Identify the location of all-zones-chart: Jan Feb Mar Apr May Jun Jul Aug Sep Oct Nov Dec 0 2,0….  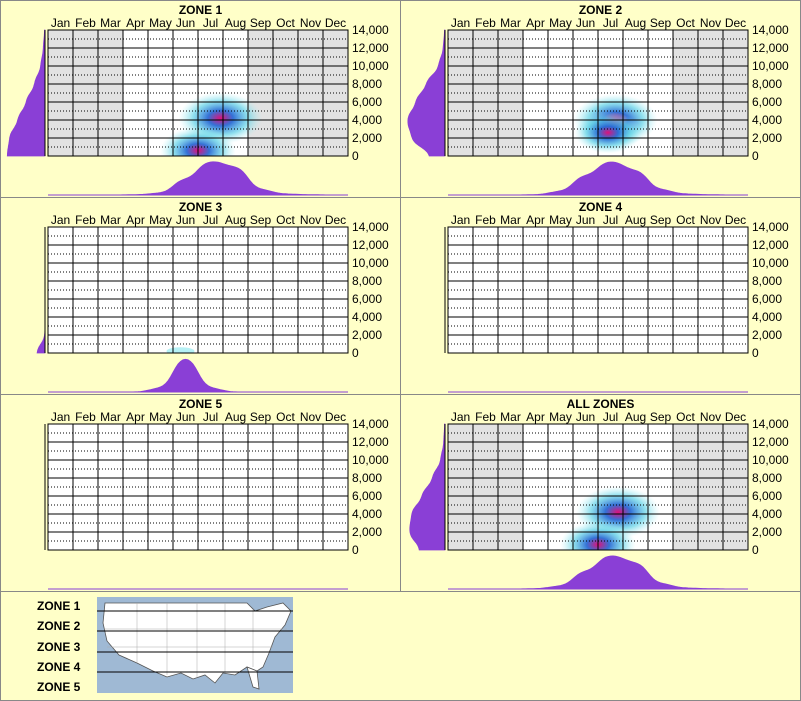
(599, 500).